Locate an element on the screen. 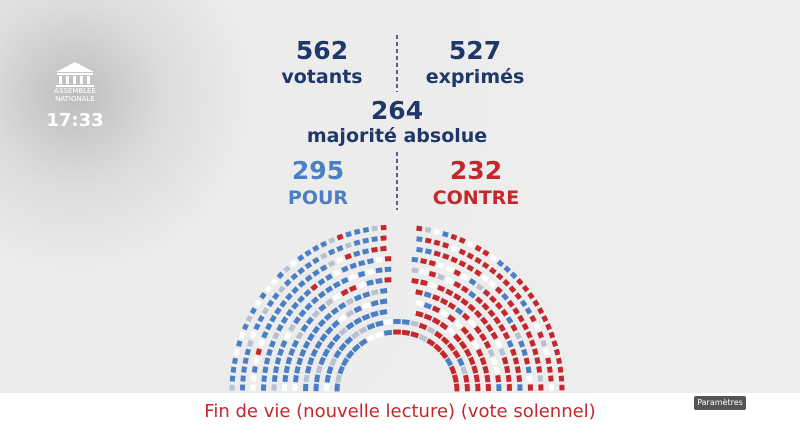  settings-button: Paramètres is located at coordinates (720, 403).